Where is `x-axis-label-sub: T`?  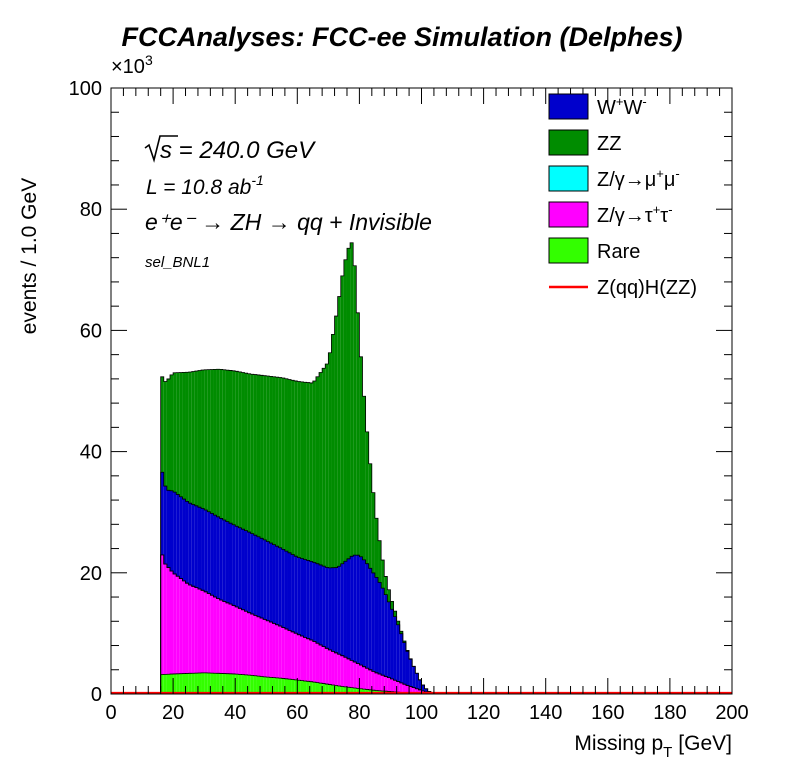 x-axis-label-sub: T is located at coordinates (667, 752).